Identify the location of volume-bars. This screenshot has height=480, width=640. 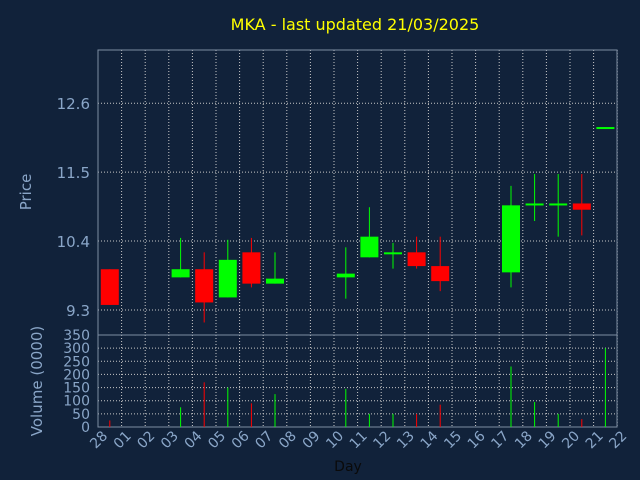
(357, 387).